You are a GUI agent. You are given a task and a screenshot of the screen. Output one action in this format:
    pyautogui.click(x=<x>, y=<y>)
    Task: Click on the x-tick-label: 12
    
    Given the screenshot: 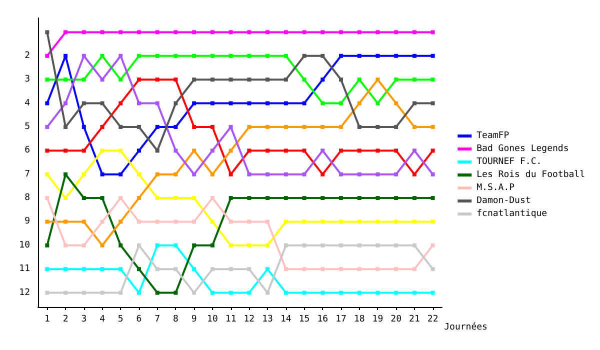 What is the action you would take?
    pyautogui.click(x=249, y=319)
    